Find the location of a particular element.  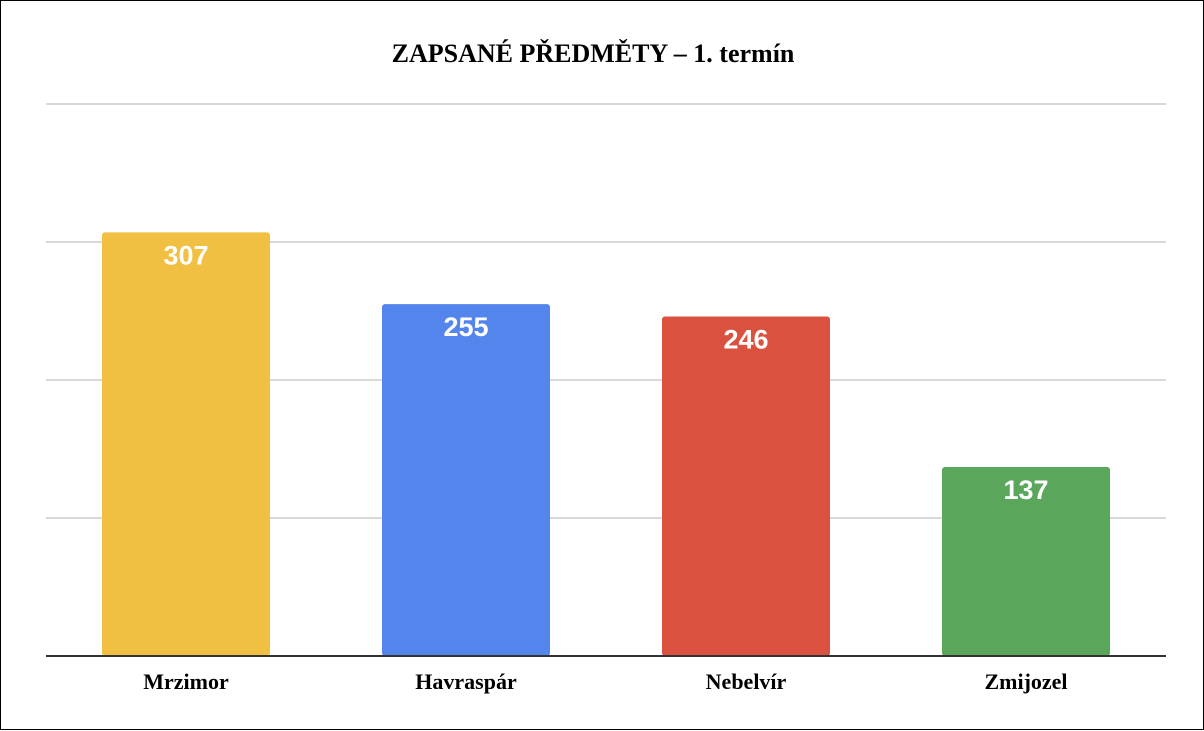

data-label-zmijozel: 137 is located at coordinates (1025, 490).